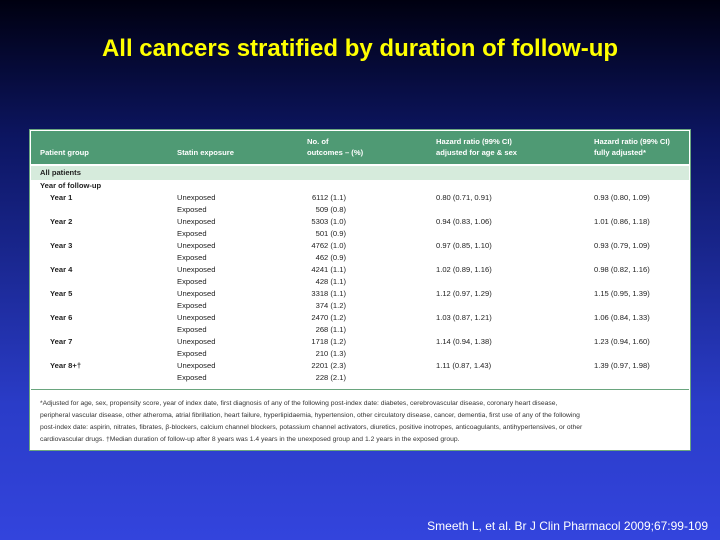 Image resolution: width=720 pixels, height=540 pixels. What do you see at coordinates (60, 172) in the screenshot?
I see `section-label: All patients` at bounding box center [60, 172].